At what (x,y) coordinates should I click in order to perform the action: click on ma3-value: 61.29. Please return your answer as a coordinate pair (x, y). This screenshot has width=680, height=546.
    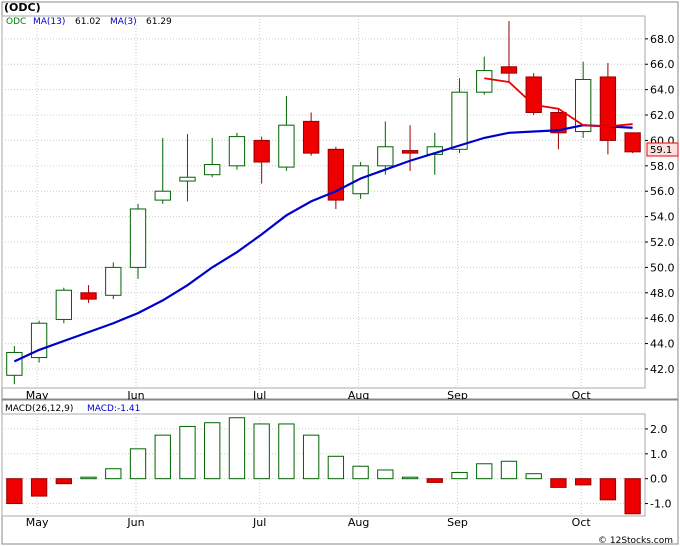
    Looking at the image, I should click on (159, 22).